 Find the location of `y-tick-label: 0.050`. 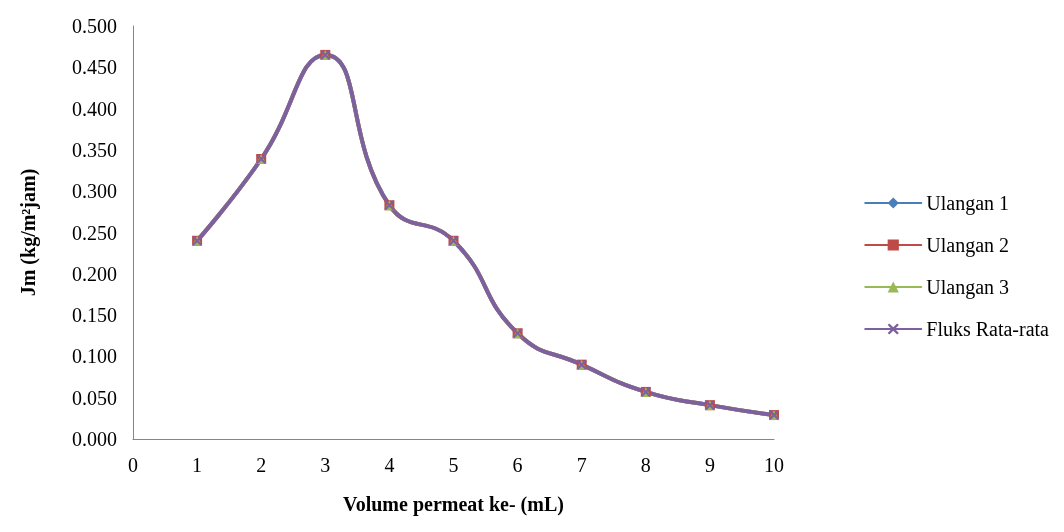

y-tick-label: 0.050 is located at coordinates (94, 397).